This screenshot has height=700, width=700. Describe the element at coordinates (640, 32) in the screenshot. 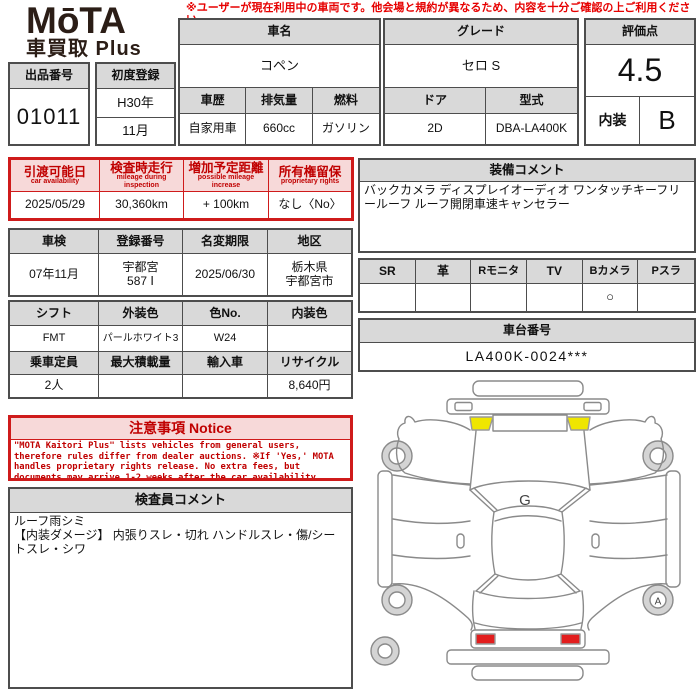

I see `rating-label: 評価点` at that location.